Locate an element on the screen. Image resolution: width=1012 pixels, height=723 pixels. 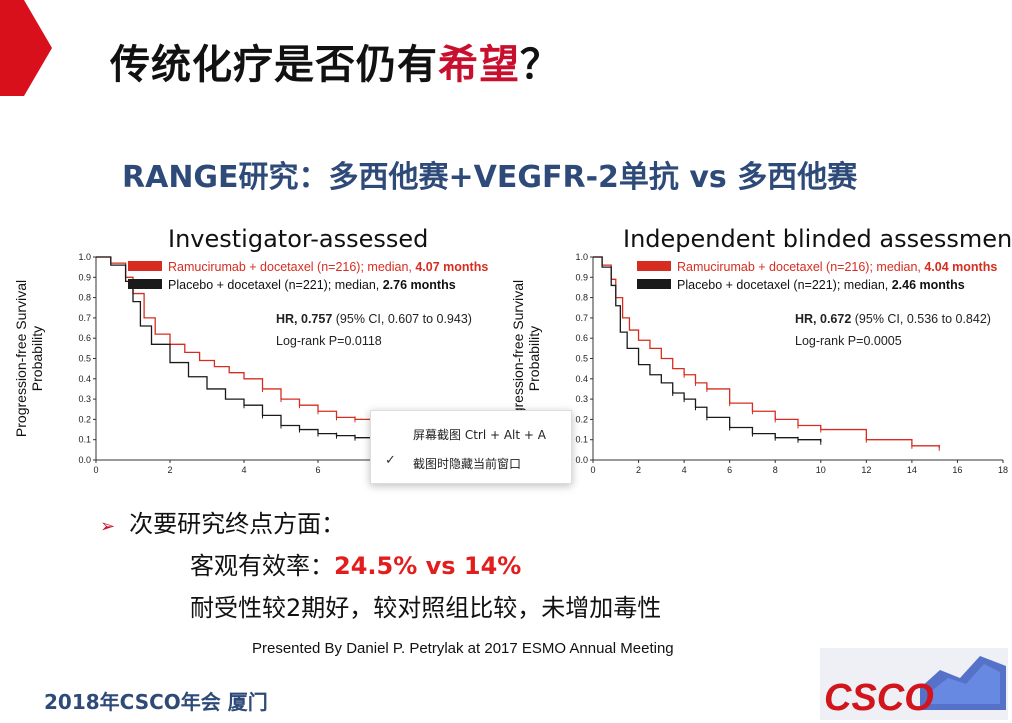
bullet-heading: ➢ 次要研究终点方面： is located at coordinates (222, 521).